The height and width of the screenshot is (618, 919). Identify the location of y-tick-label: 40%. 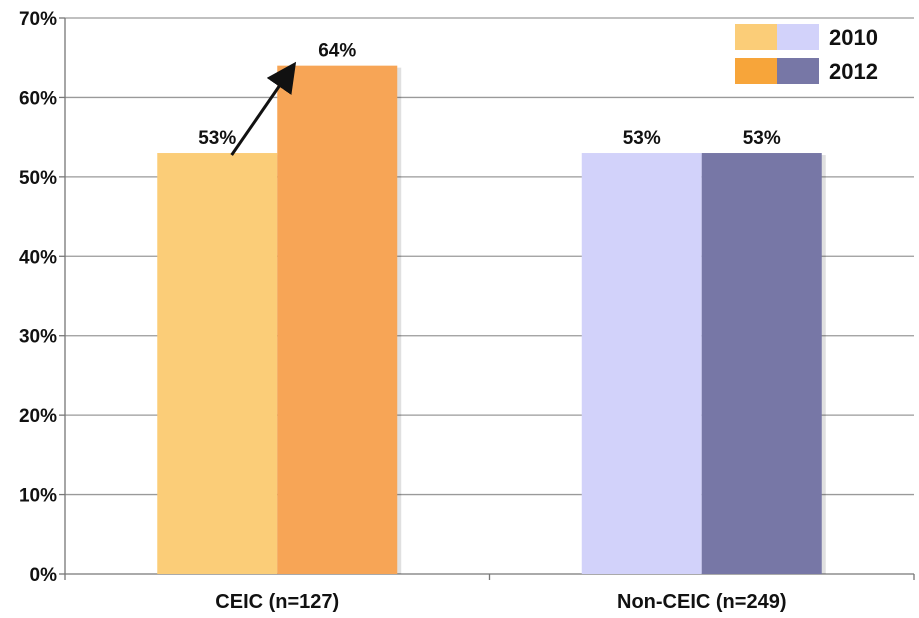
(38, 257).